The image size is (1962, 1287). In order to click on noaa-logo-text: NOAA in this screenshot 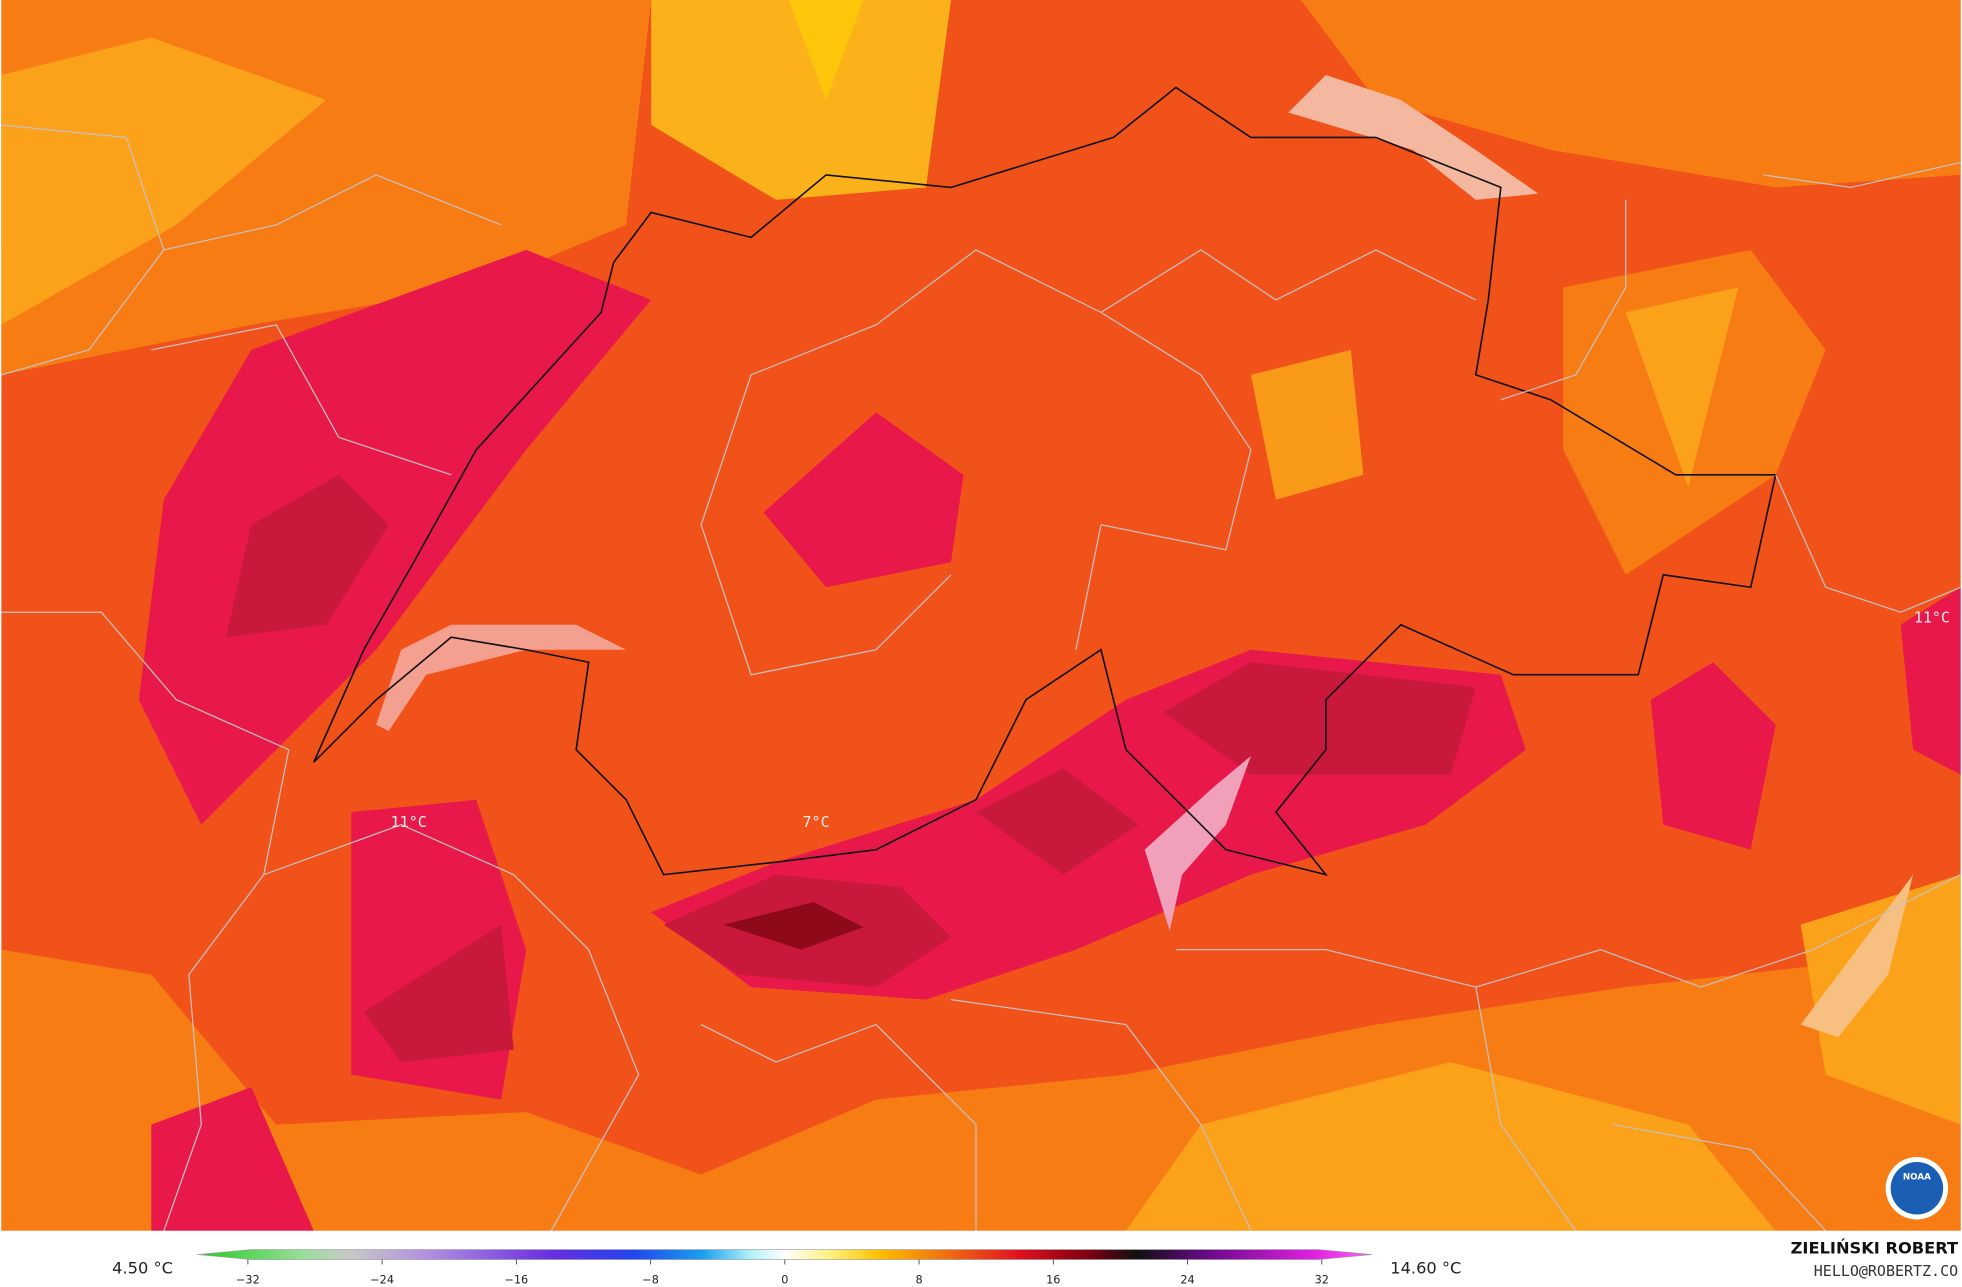, I will do `click(1917, 1178)`.